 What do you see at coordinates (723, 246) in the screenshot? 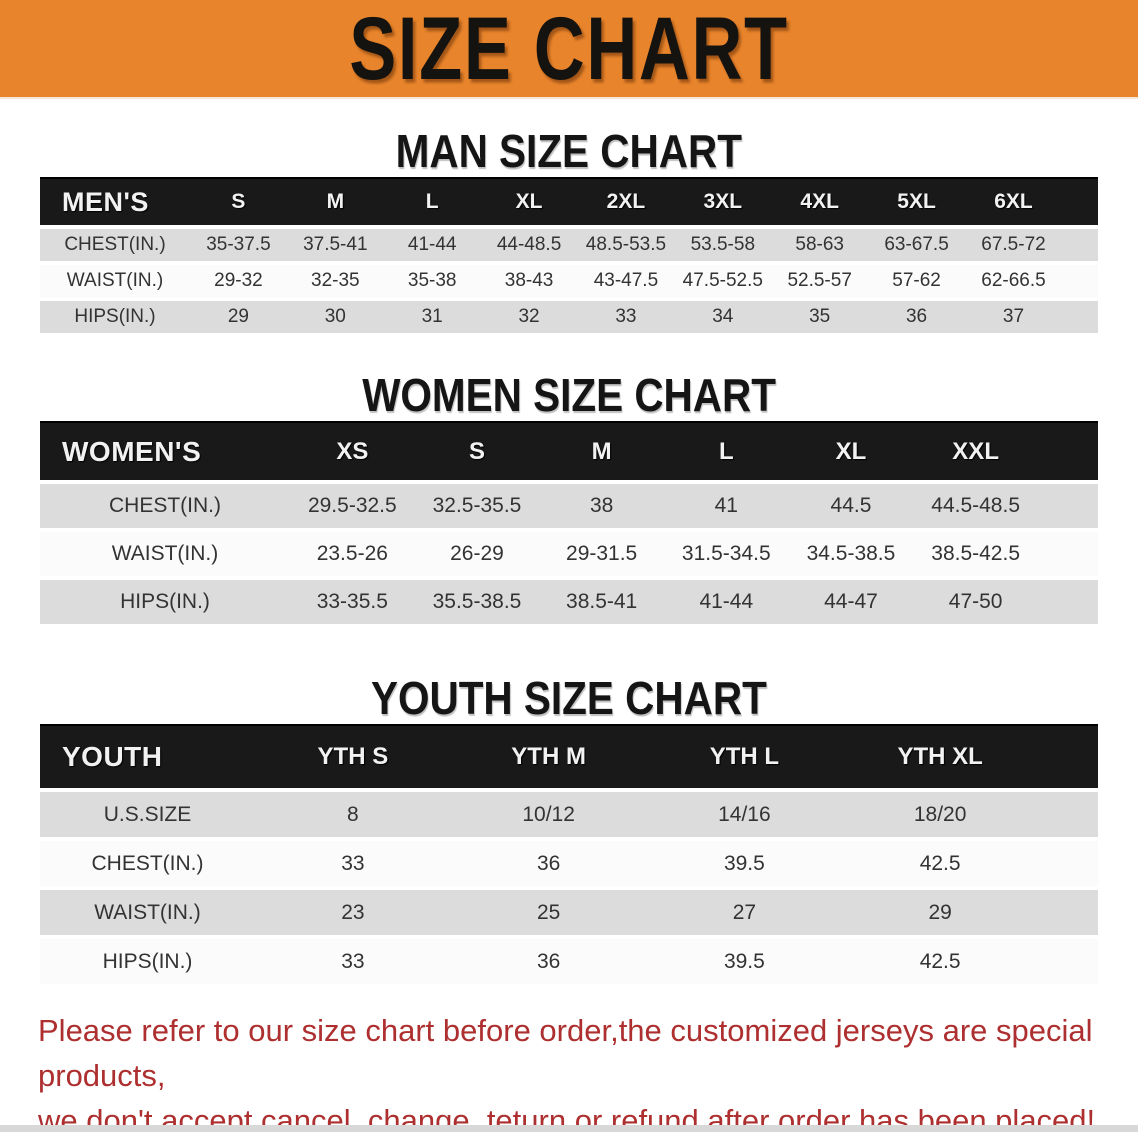
I see `measure-value-cell: 53.5-58` at bounding box center [723, 246].